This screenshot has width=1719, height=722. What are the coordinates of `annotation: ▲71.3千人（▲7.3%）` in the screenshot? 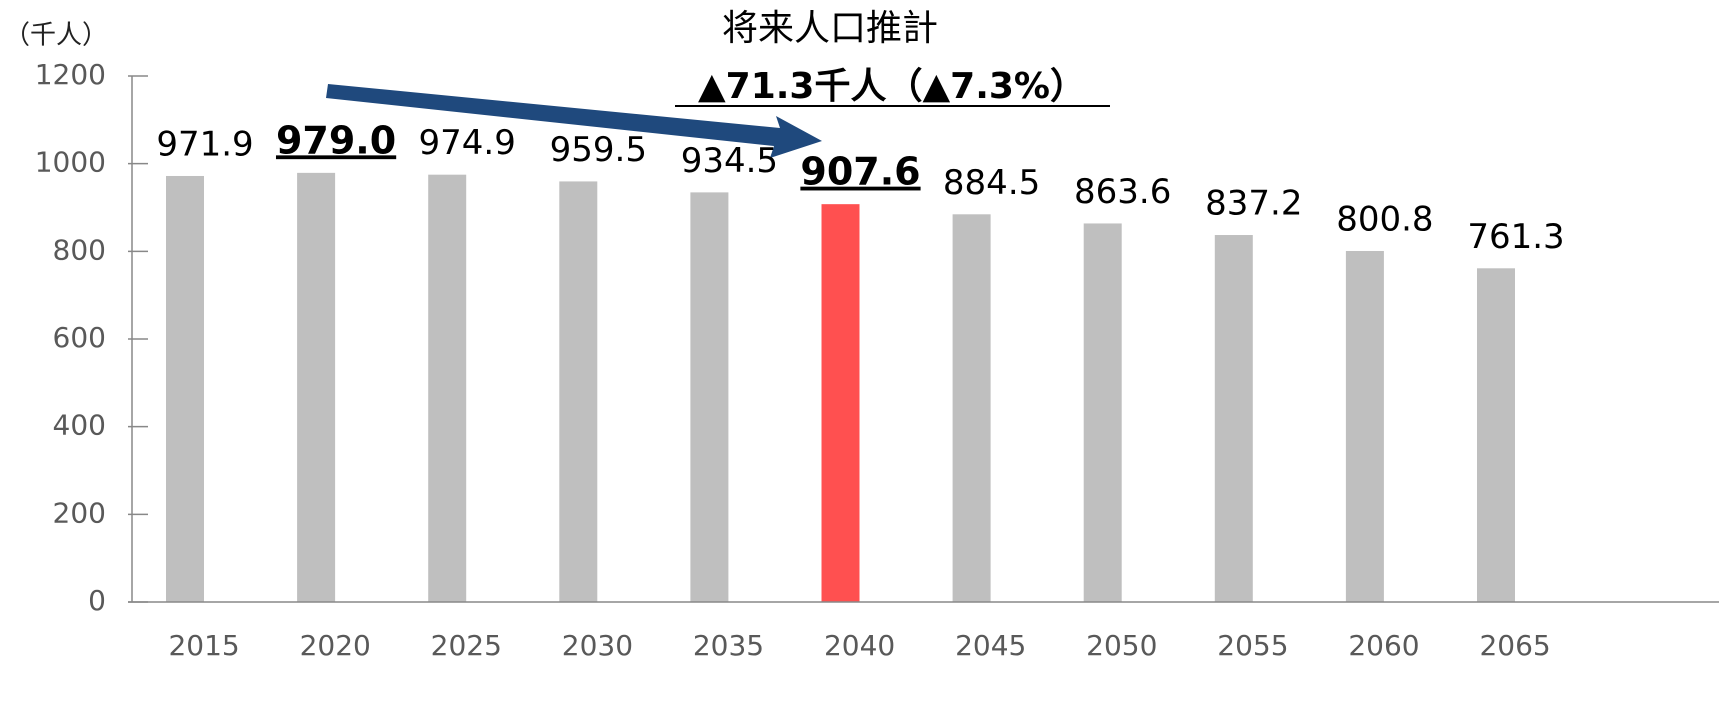 It's located at (892, 86).